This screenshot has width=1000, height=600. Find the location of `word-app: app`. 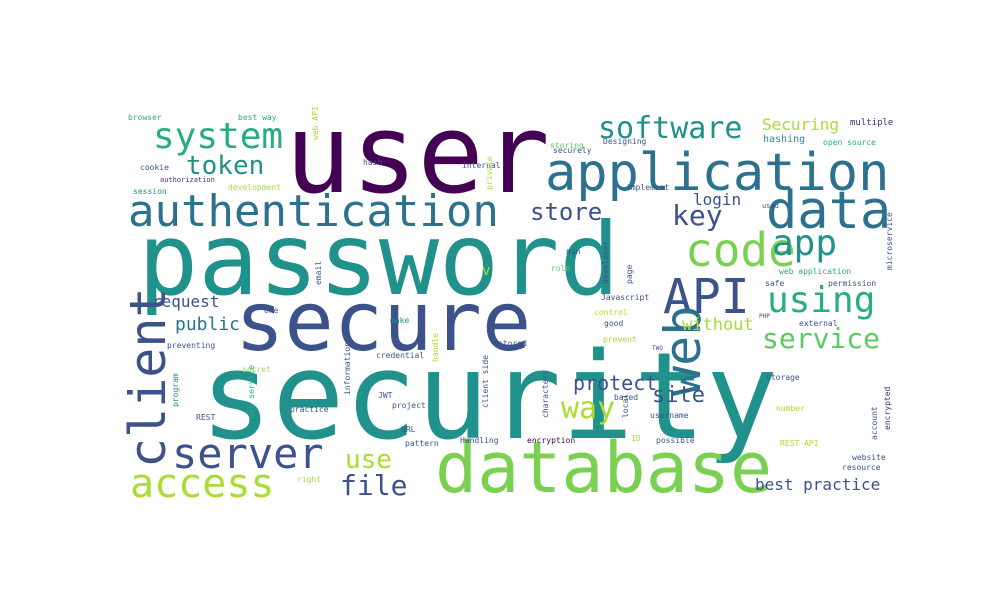

word-app: app is located at coordinates (804, 243).